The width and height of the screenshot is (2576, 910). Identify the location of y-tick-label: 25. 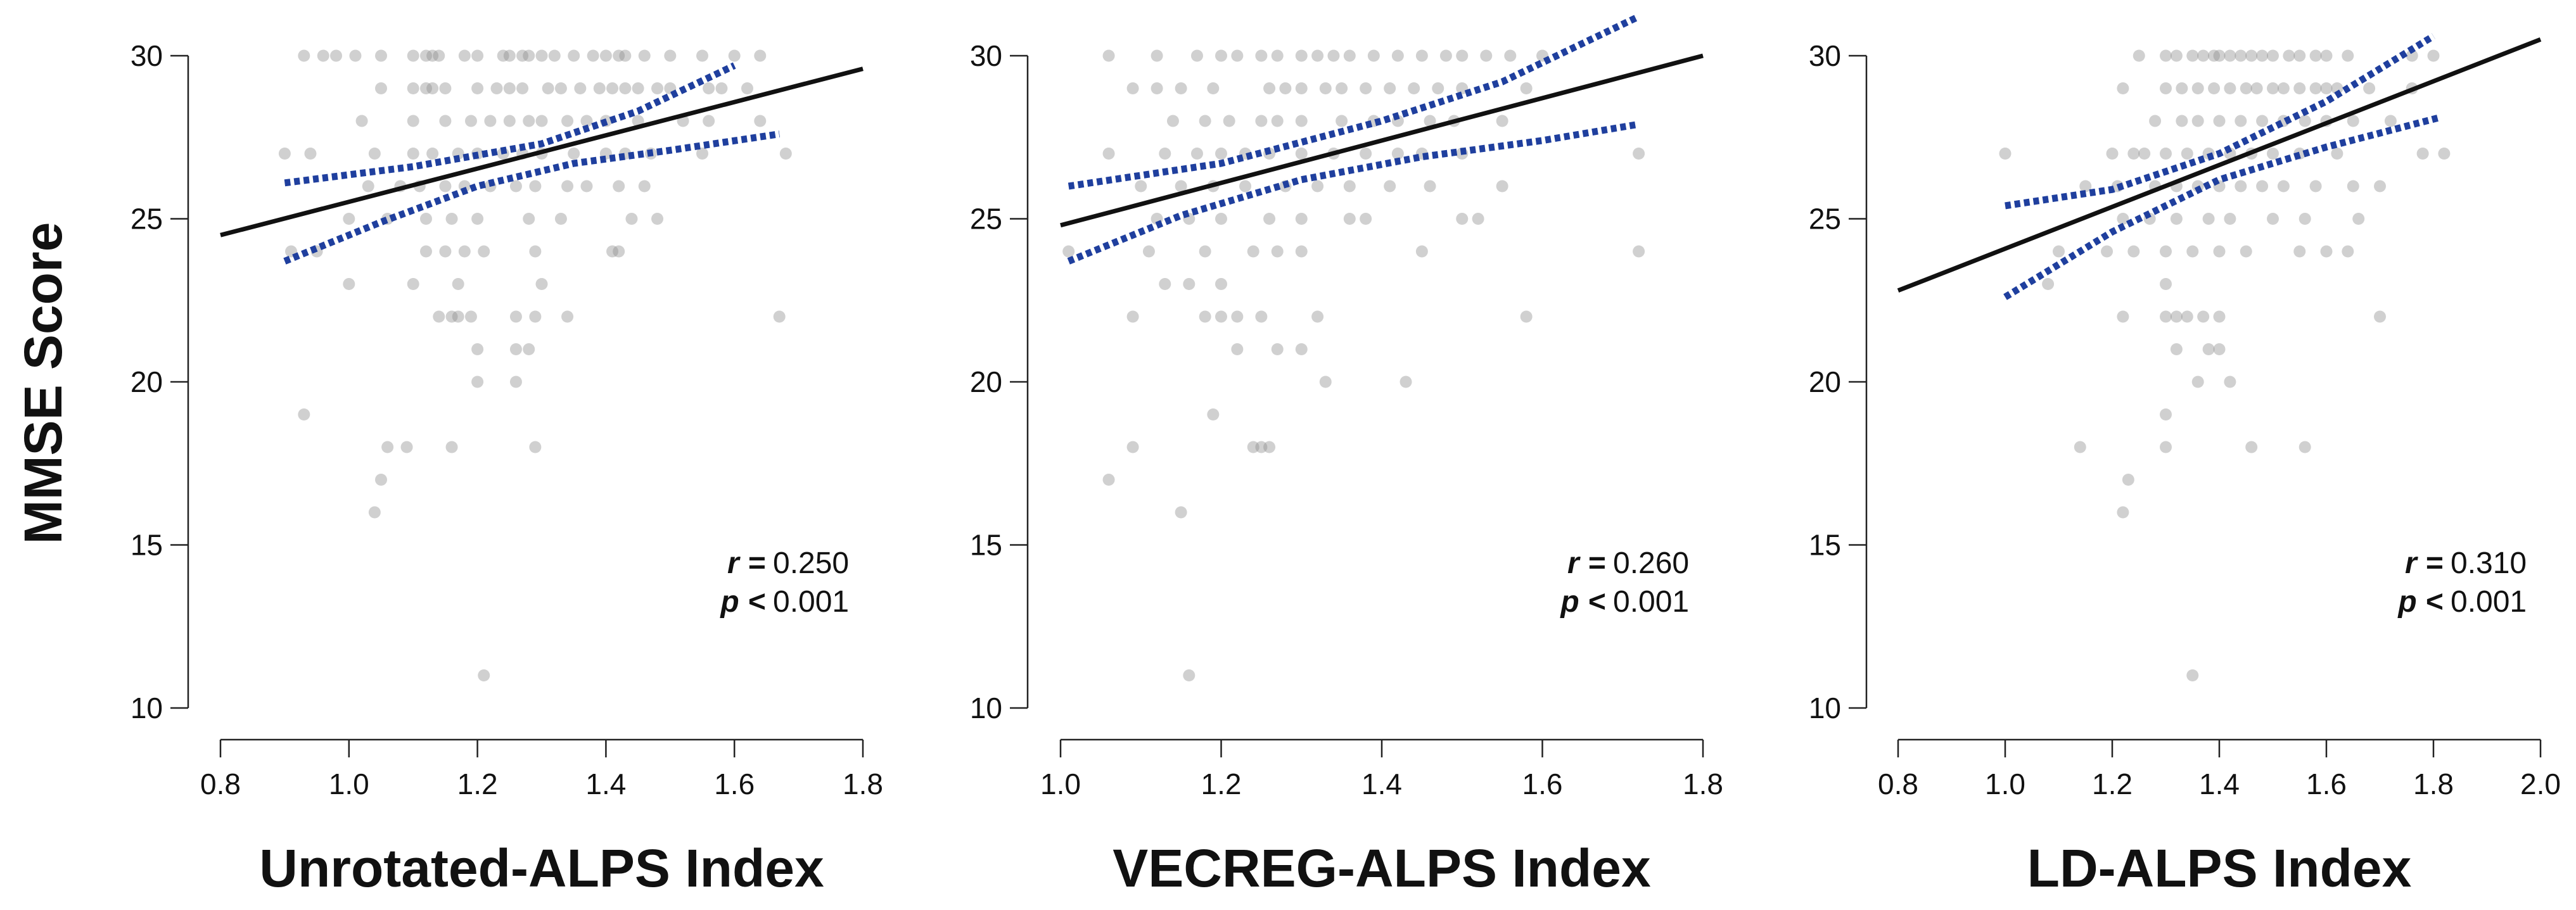
(986, 219).